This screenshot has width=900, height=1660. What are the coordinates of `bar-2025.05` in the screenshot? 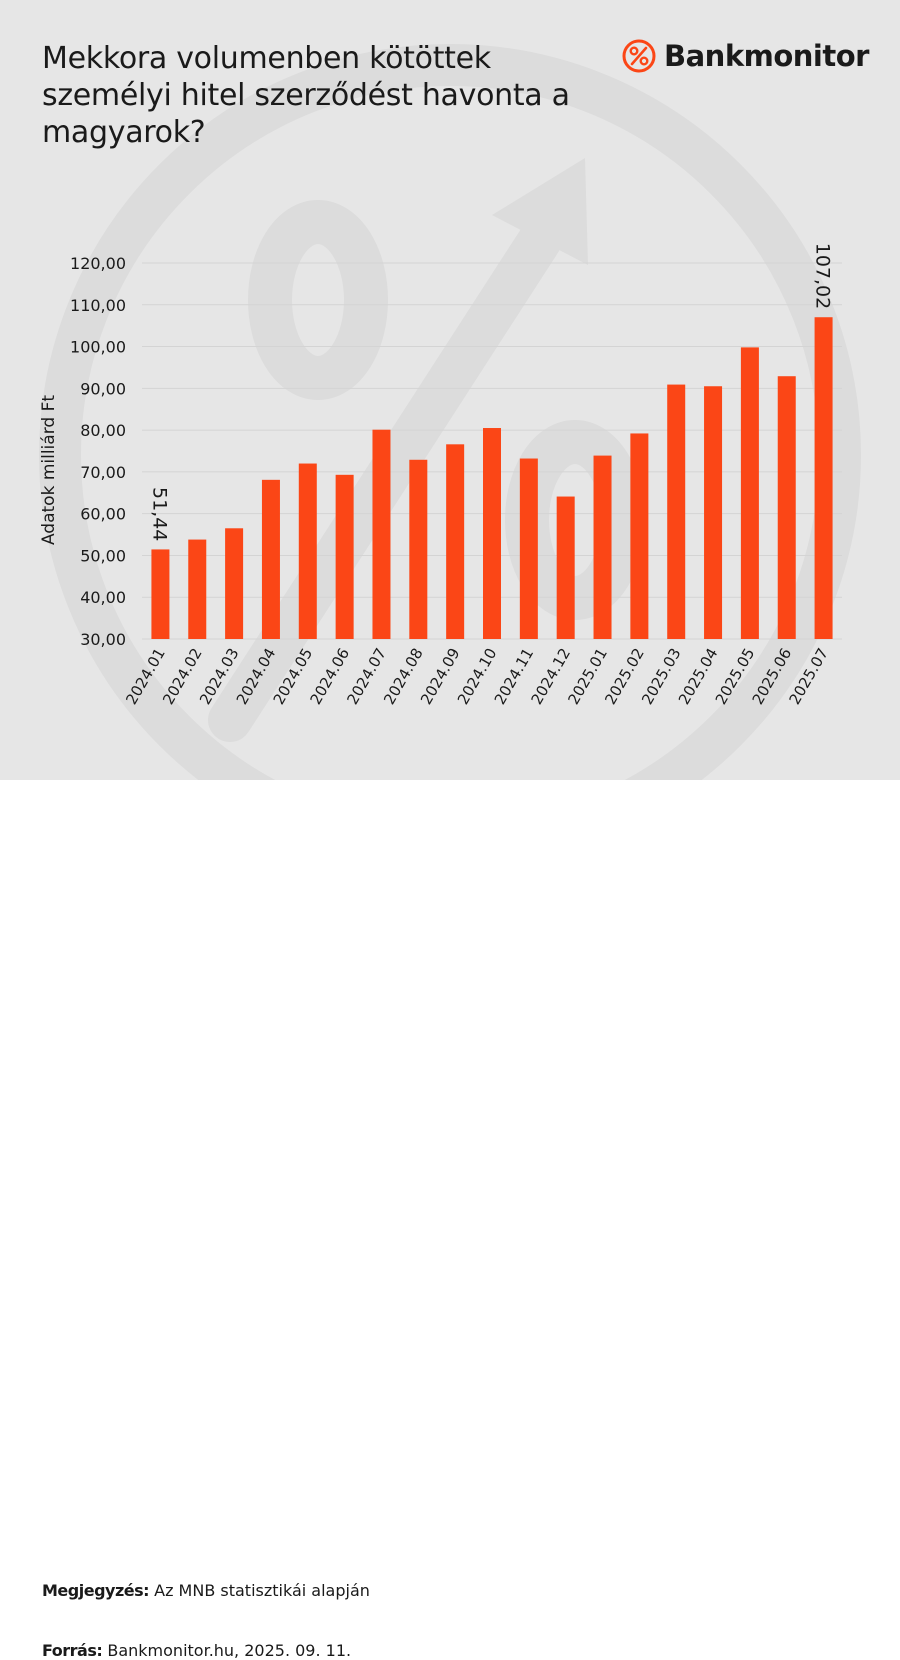 It's located at (749, 493).